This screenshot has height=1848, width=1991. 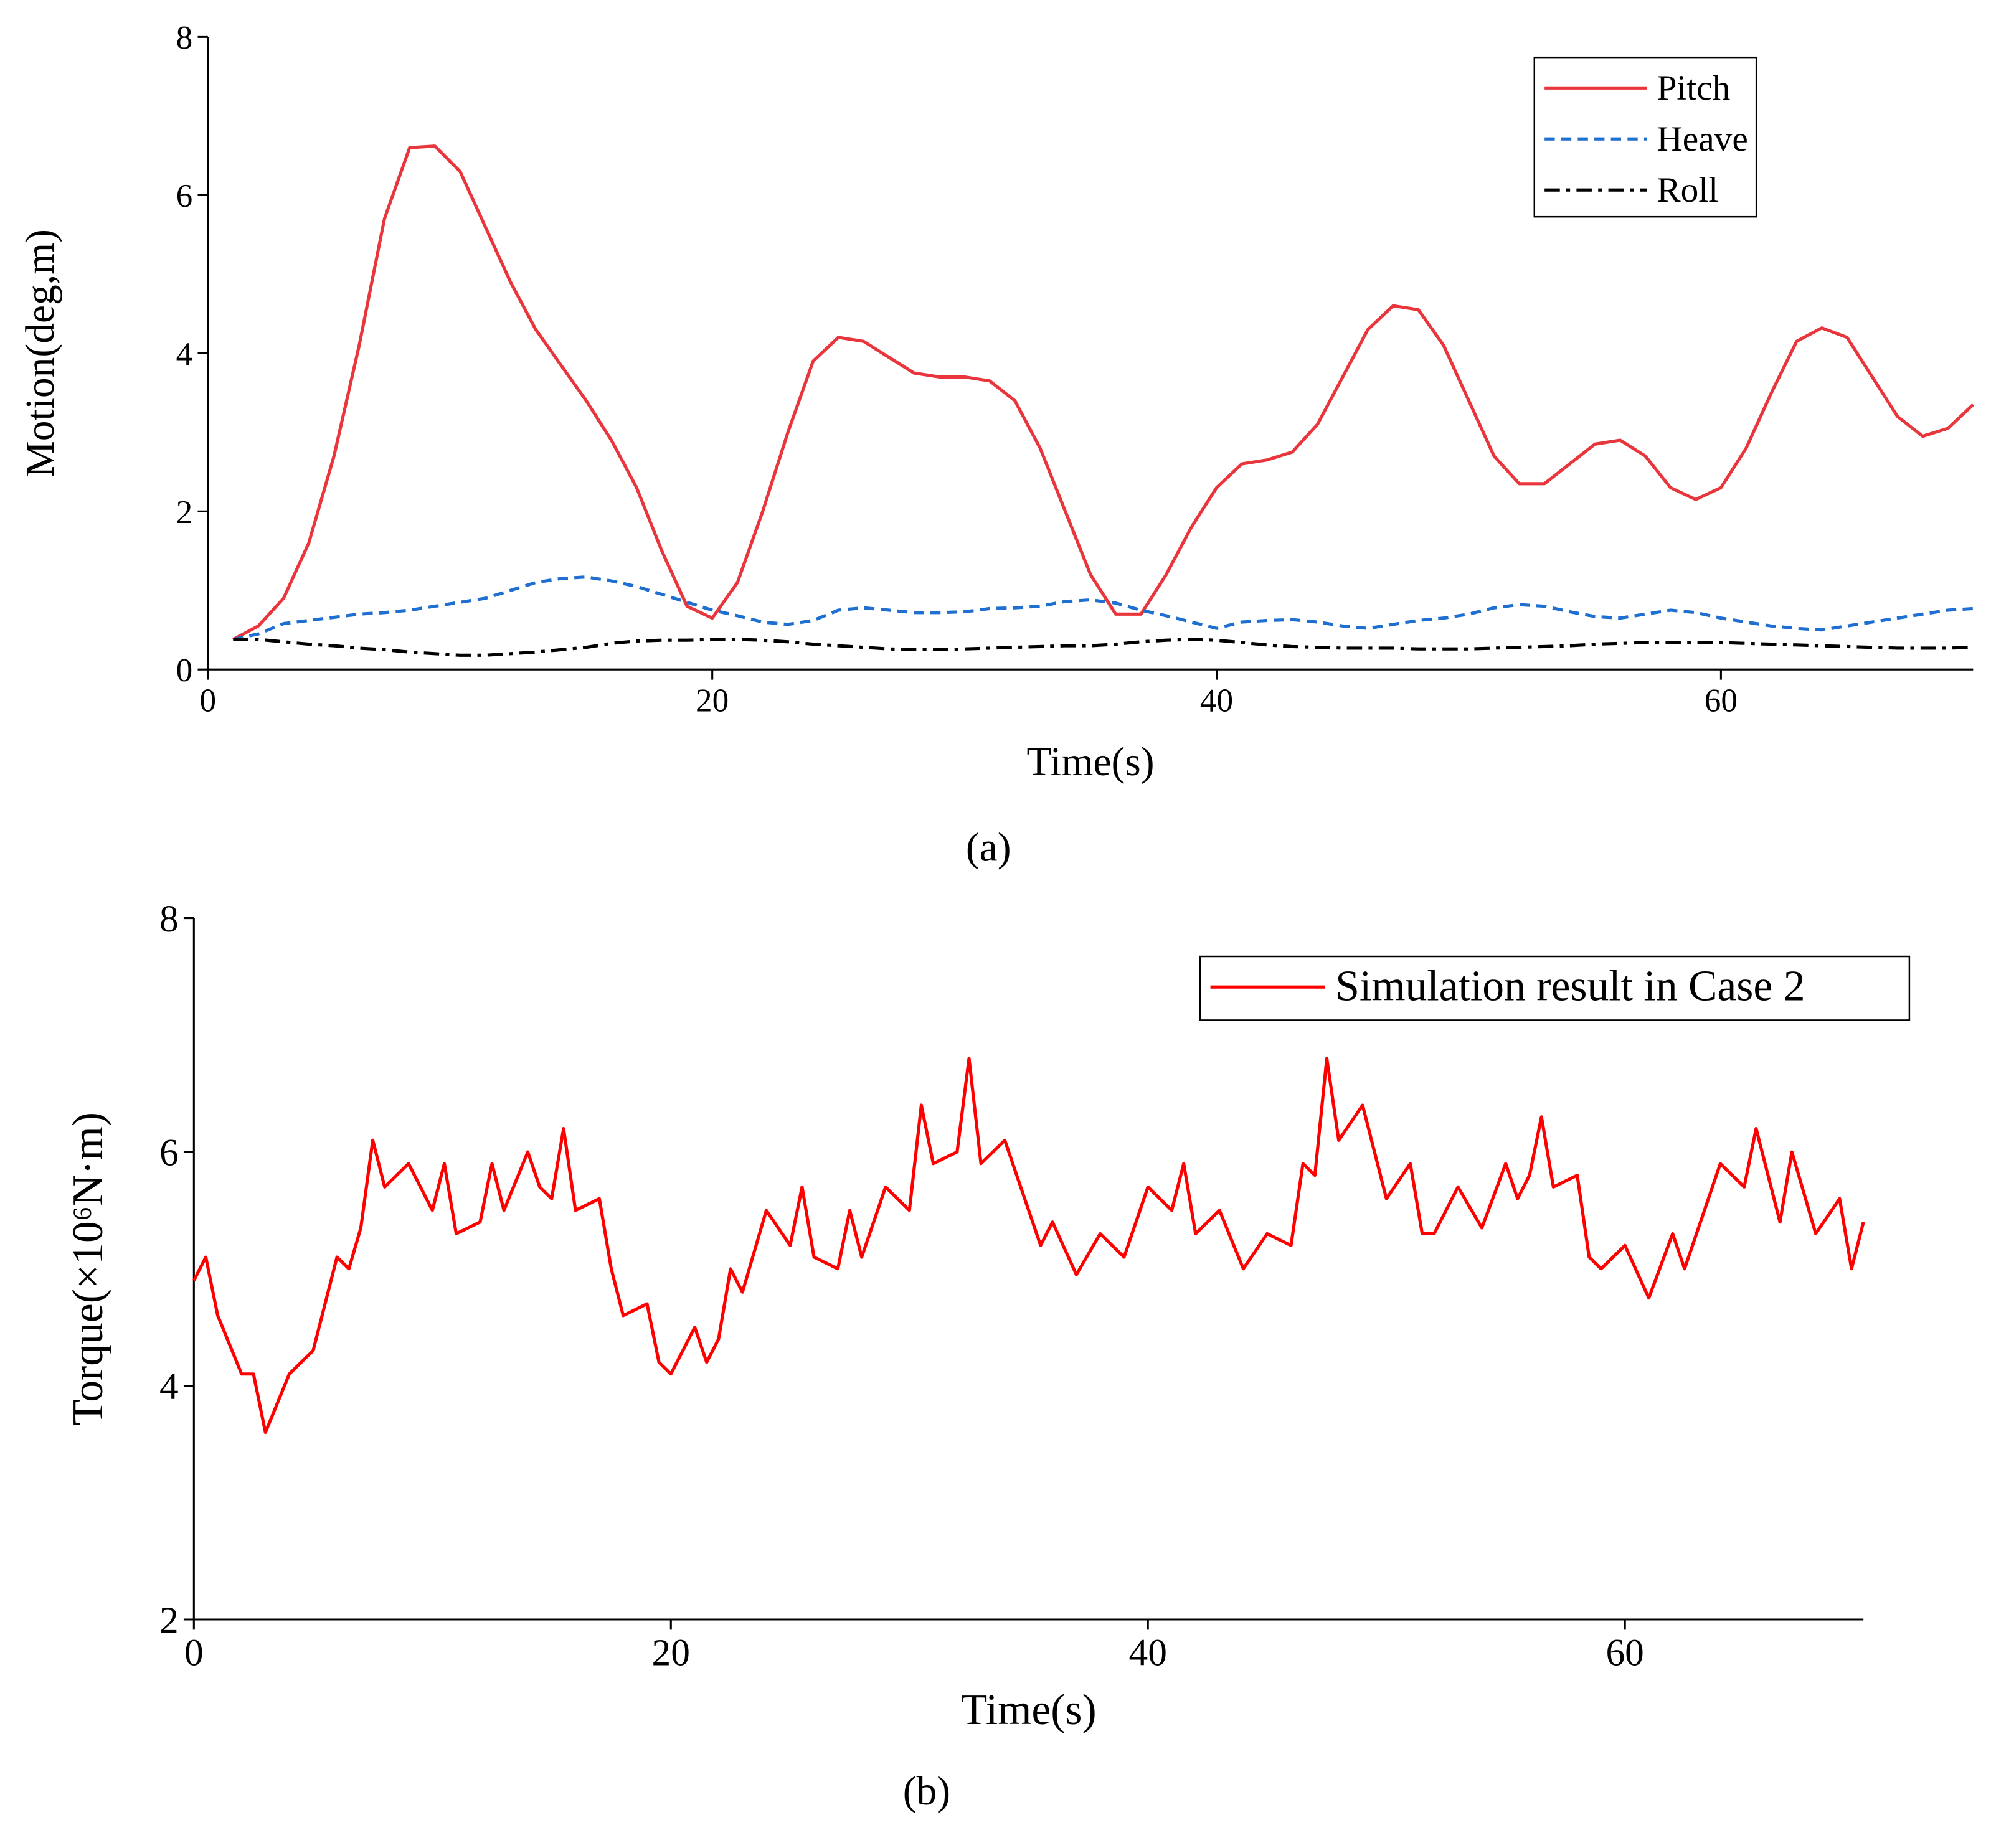 What do you see at coordinates (1688, 190) in the screenshot?
I see `legend-label: Roll` at bounding box center [1688, 190].